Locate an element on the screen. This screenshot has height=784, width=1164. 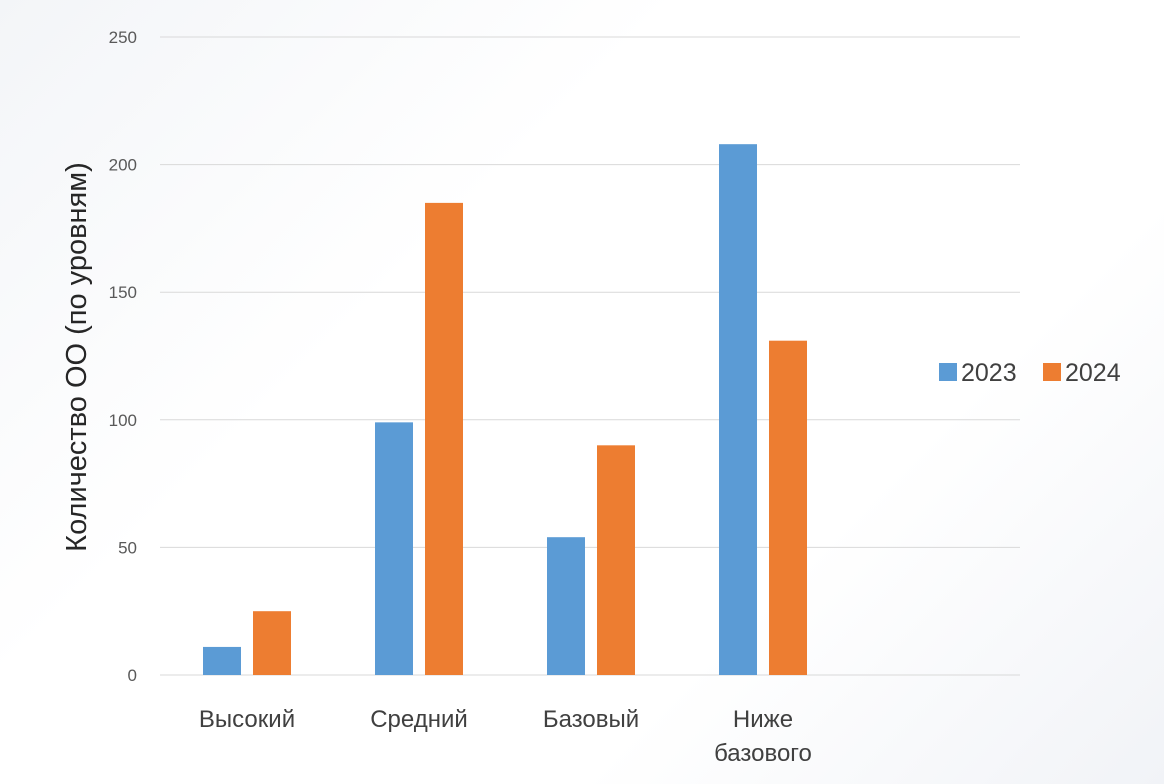
legend: 2023 2024 is located at coordinates (1030, 373).